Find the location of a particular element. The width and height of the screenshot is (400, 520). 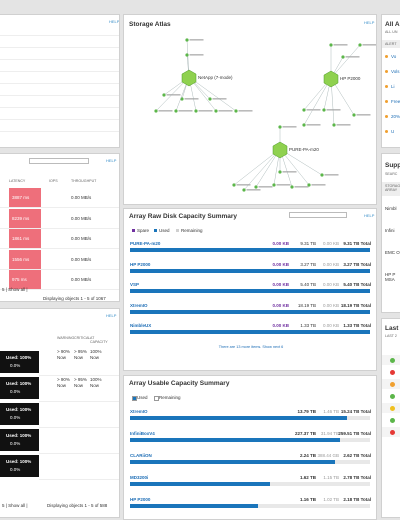

remaining-value: 388.44 GB is located at coordinates (328, 455).